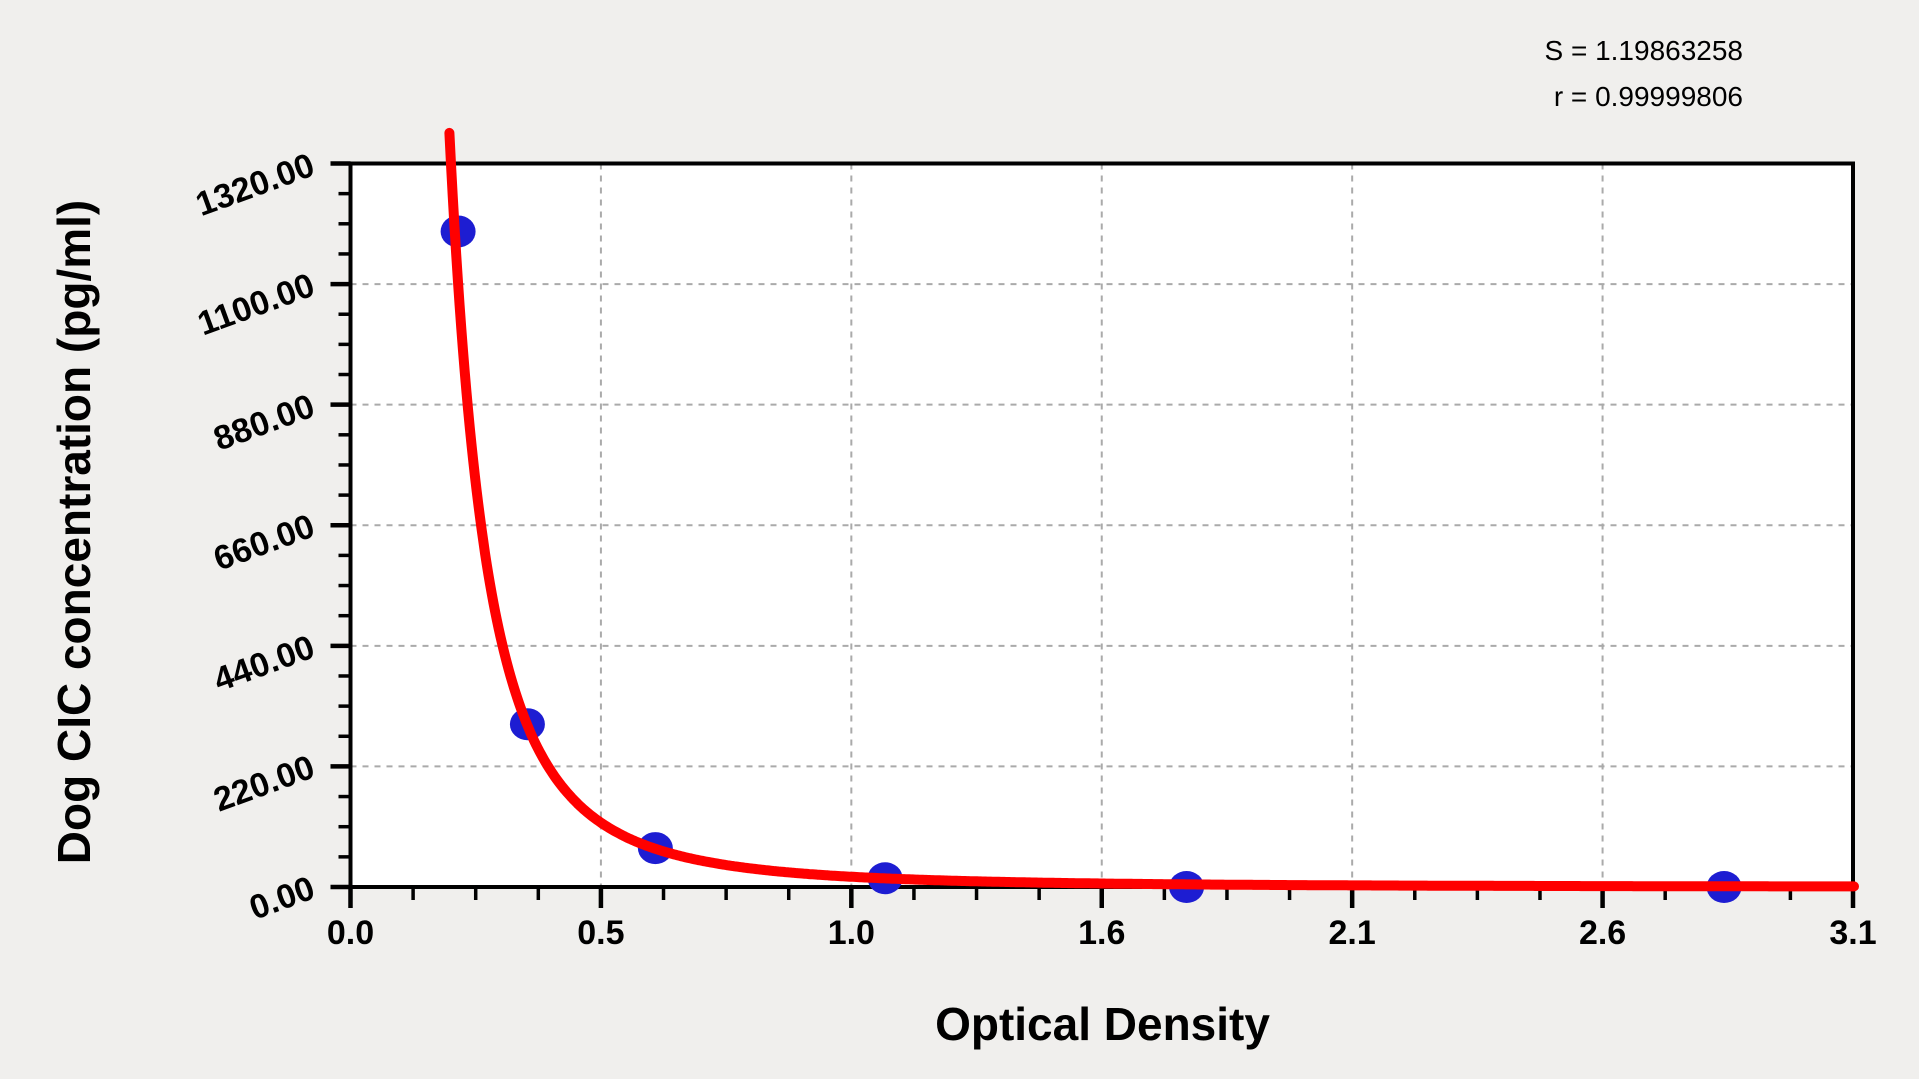 This screenshot has width=1919, height=1079. What do you see at coordinates (1643, 50) in the screenshot?
I see `s-value-text: S = 1.19863258` at bounding box center [1643, 50].